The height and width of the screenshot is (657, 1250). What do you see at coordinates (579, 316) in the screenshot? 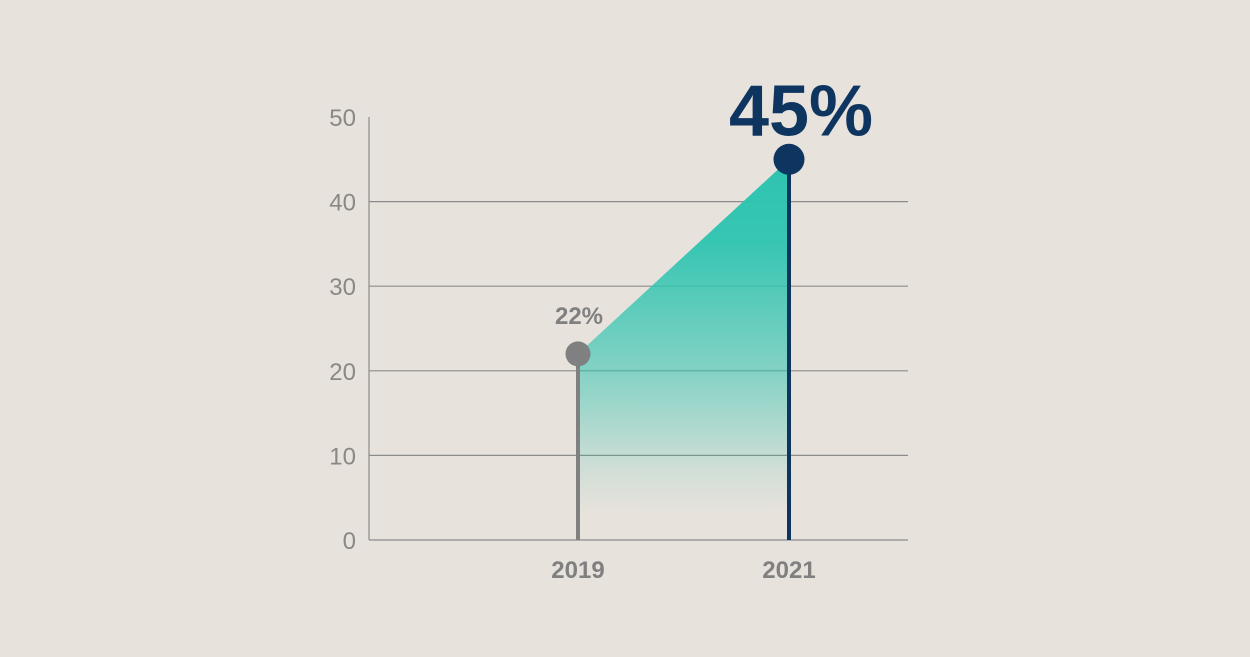
I see `data-label-2019: 22%` at bounding box center [579, 316].